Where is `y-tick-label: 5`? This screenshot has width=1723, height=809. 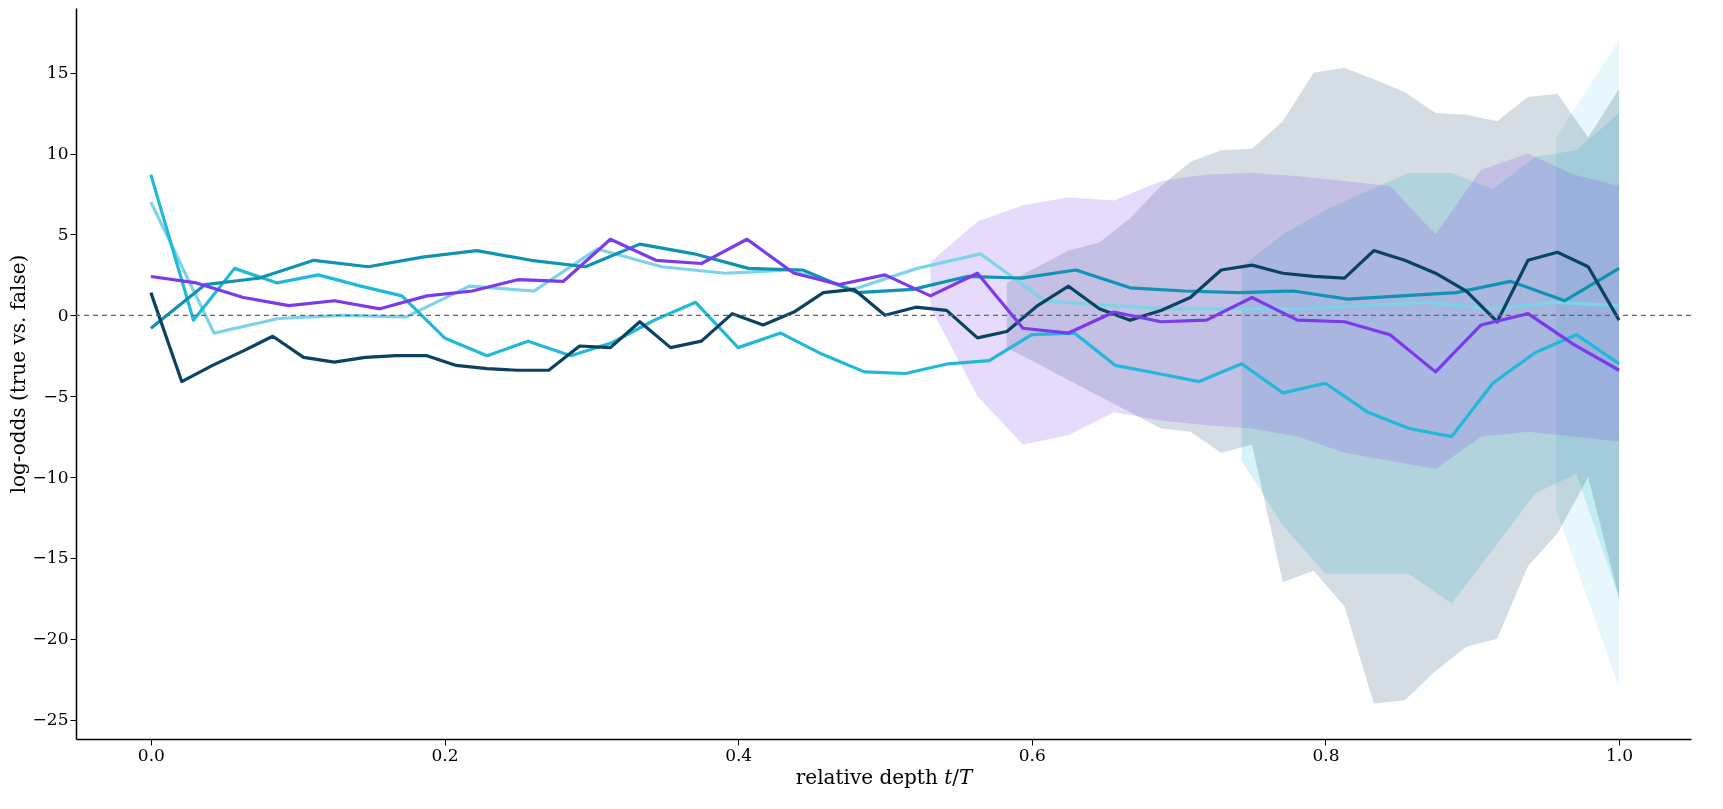 y-tick-label: 5 is located at coordinates (63, 233).